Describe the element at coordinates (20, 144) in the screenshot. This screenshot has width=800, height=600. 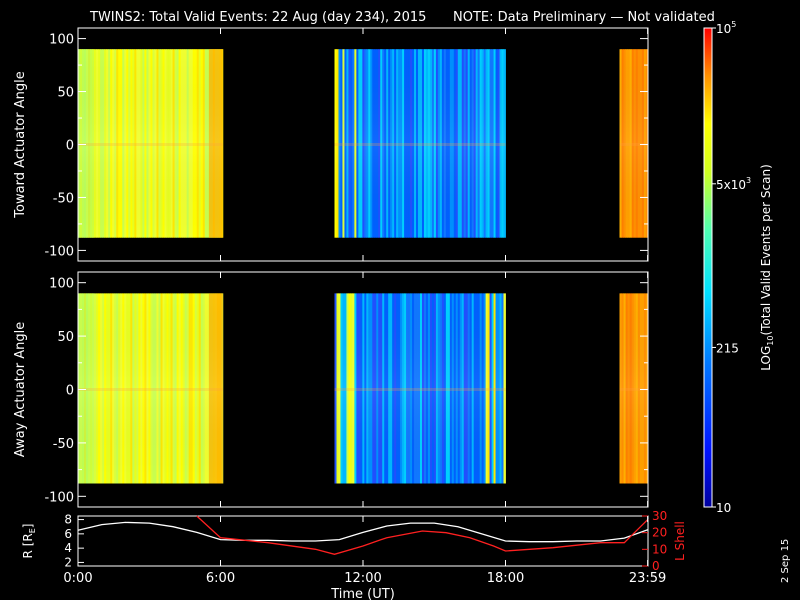
I see `y-axis-label: Toward Actuator Angle` at that location.